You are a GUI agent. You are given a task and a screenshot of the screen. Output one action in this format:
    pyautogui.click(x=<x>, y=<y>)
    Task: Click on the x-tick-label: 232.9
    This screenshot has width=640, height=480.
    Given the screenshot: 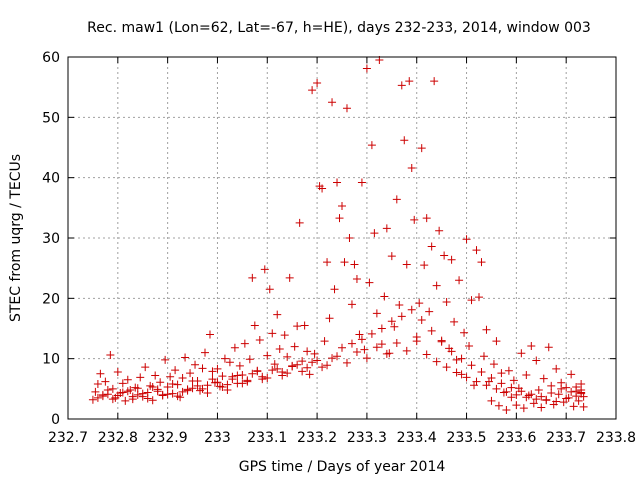 What is the action you would take?
    pyautogui.click(x=168, y=438)
    